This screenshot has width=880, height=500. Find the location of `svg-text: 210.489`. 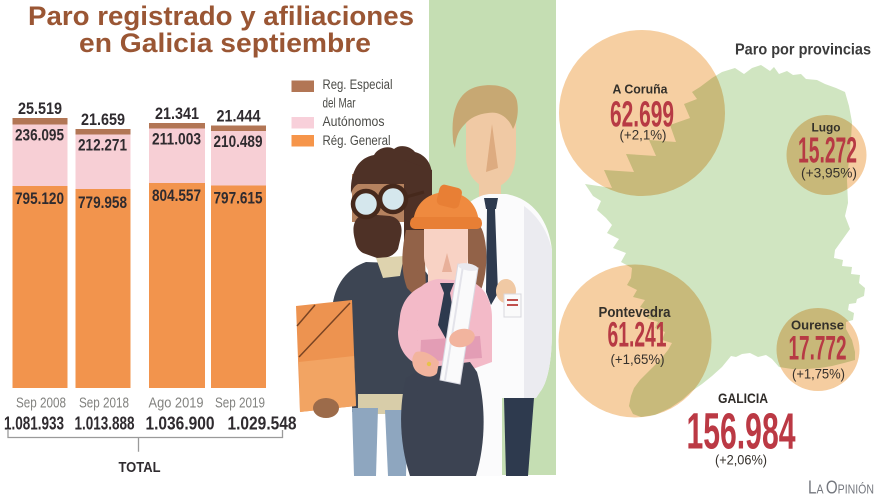

svg-text: 210.489 is located at coordinates (238, 142).